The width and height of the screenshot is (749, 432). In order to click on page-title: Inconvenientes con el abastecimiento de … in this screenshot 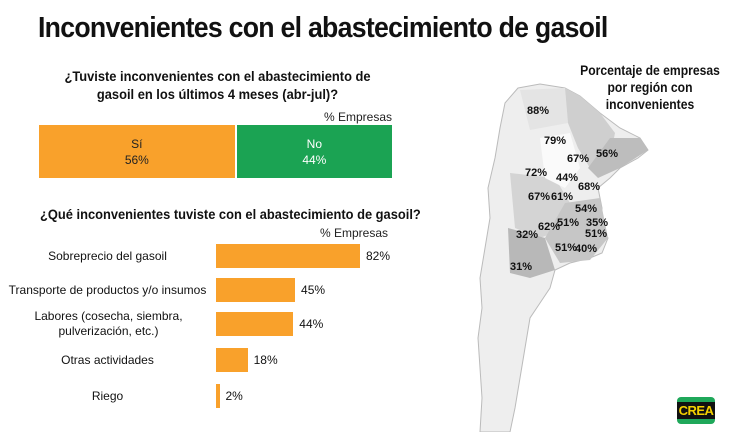, I will do `click(323, 28)`.